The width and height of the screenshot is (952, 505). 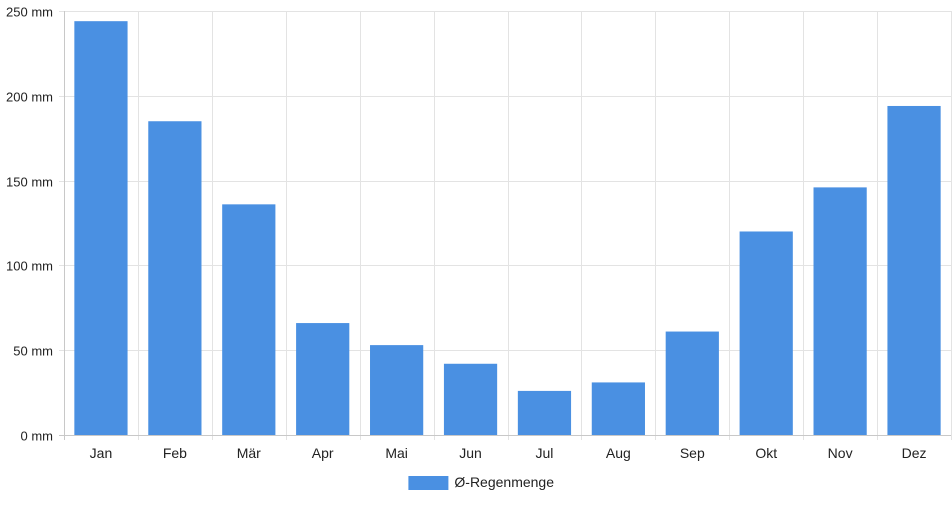 What do you see at coordinates (175, 453) in the screenshot?
I see `x-tick-label: Feb` at bounding box center [175, 453].